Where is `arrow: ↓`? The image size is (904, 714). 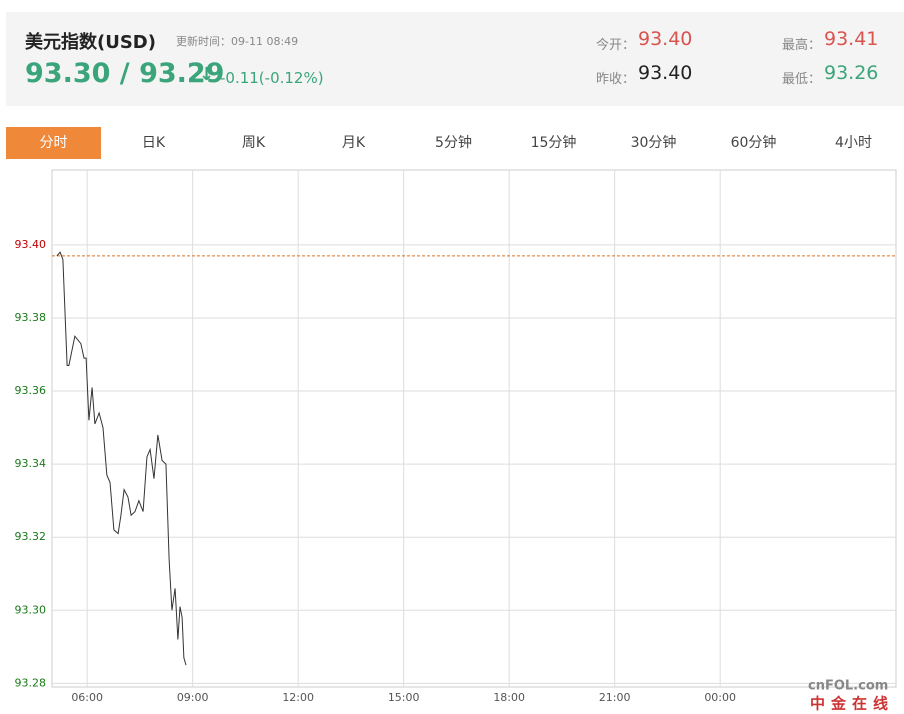
arrow: ↓ is located at coordinates (207, 74).